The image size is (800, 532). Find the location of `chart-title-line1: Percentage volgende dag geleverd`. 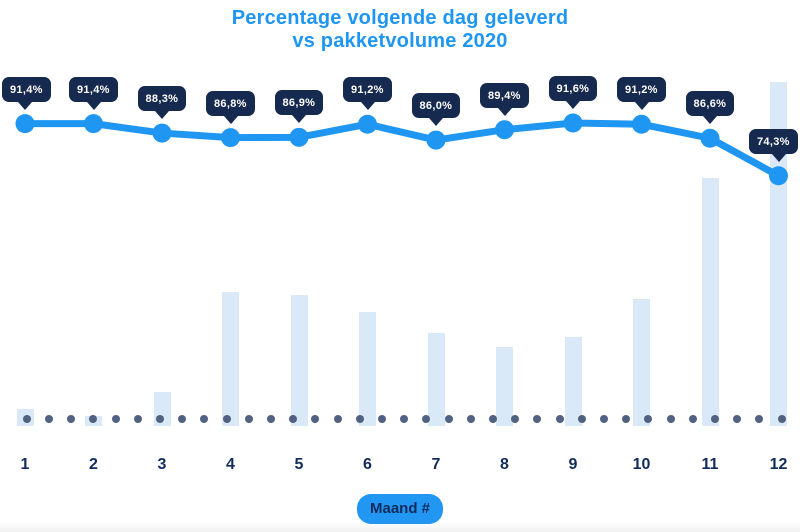

chart-title-line1: Percentage volgende dag geleverd is located at coordinates (400, 18).